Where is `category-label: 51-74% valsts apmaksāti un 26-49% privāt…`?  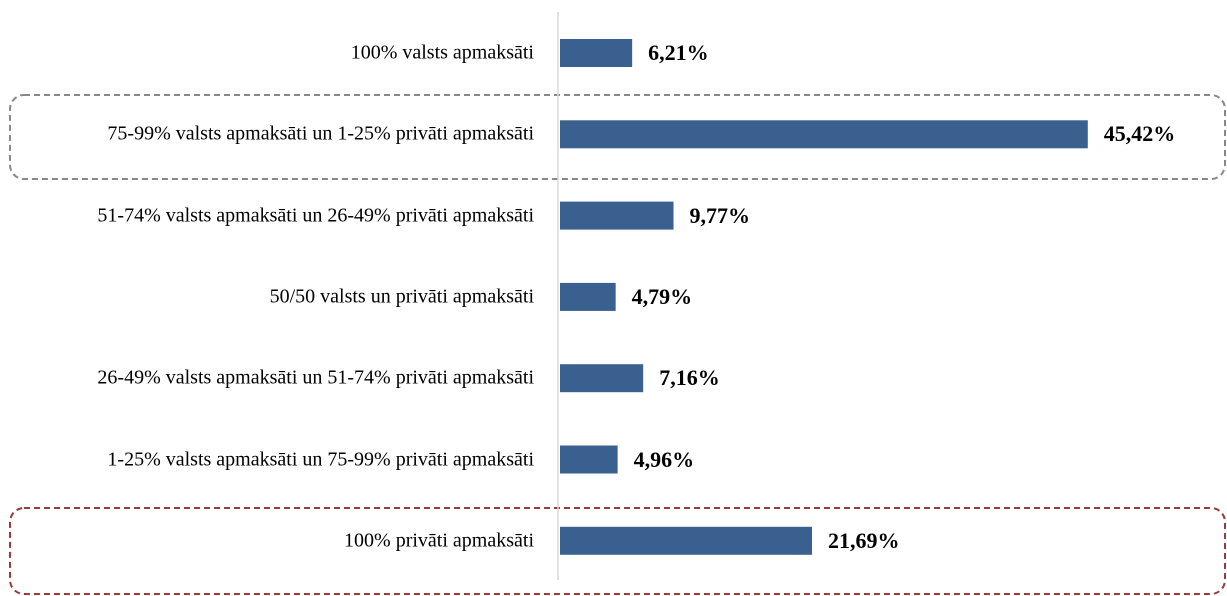 category-label: 51-74% valsts apmaksāti un 26-49% privāt… is located at coordinates (315, 215).